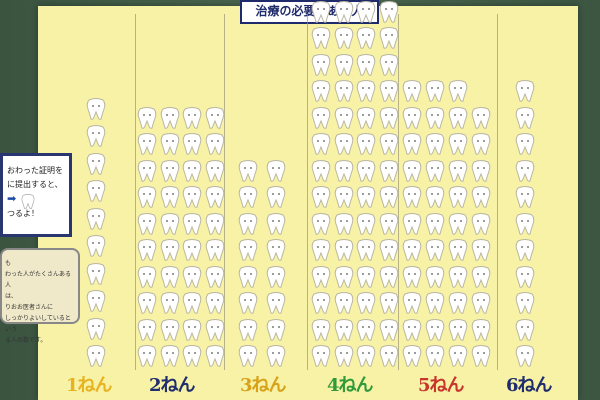 The width and height of the screenshot is (600, 400). What do you see at coordinates (26, 340) in the screenshot?
I see `explanation-line: る人の数です。` at bounding box center [26, 340].